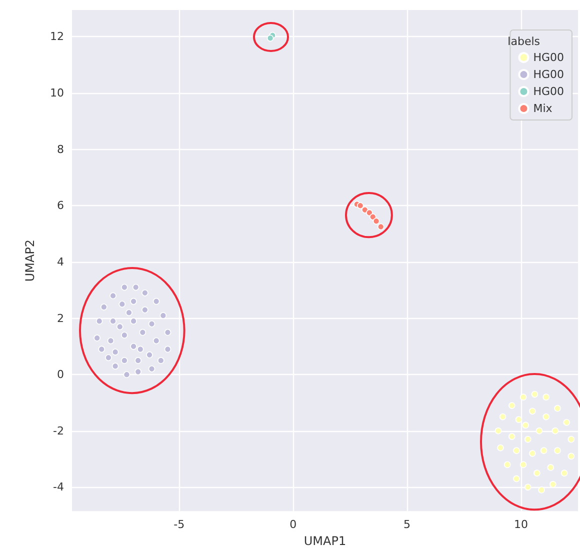 This screenshot has height=552, width=580. I want to click on y-tick-label: -4, so click(58, 487).